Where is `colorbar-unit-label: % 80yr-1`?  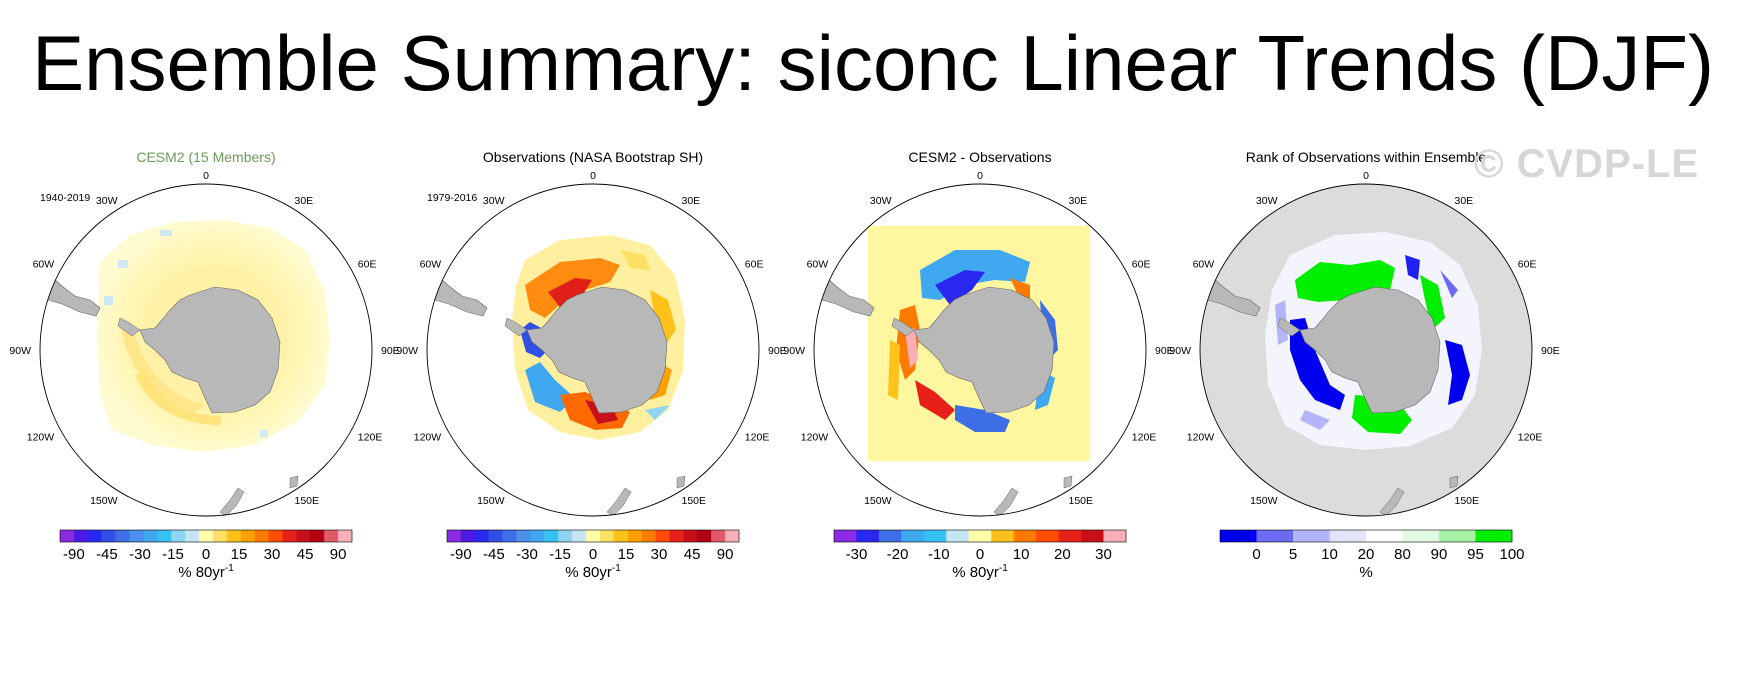 colorbar-unit-label: % 80yr-1 is located at coordinates (593, 572).